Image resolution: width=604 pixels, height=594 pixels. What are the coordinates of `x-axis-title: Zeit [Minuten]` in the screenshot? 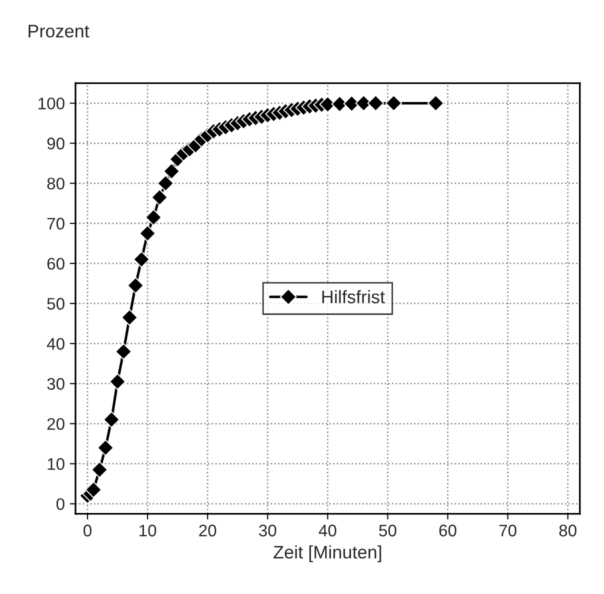 It's located at (328, 553).